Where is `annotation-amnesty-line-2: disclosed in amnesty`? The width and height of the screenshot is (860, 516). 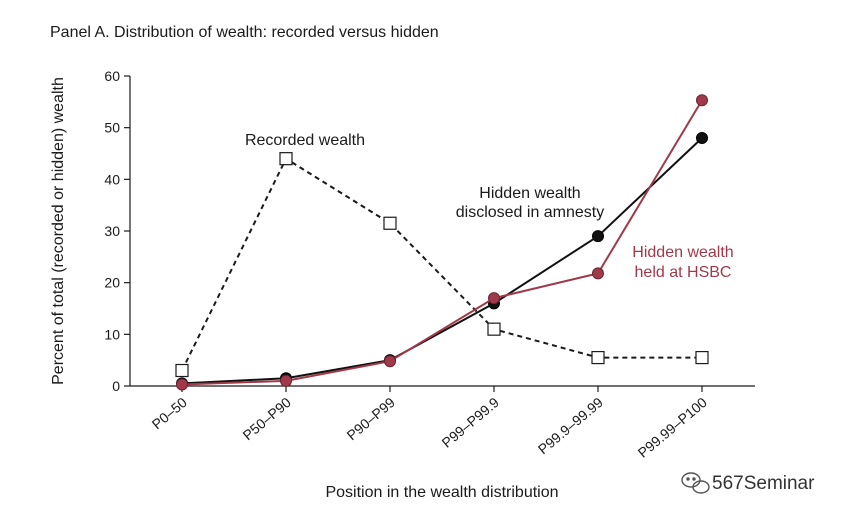
annotation-amnesty-line-2: disclosed in amnesty is located at coordinates (530, 212).